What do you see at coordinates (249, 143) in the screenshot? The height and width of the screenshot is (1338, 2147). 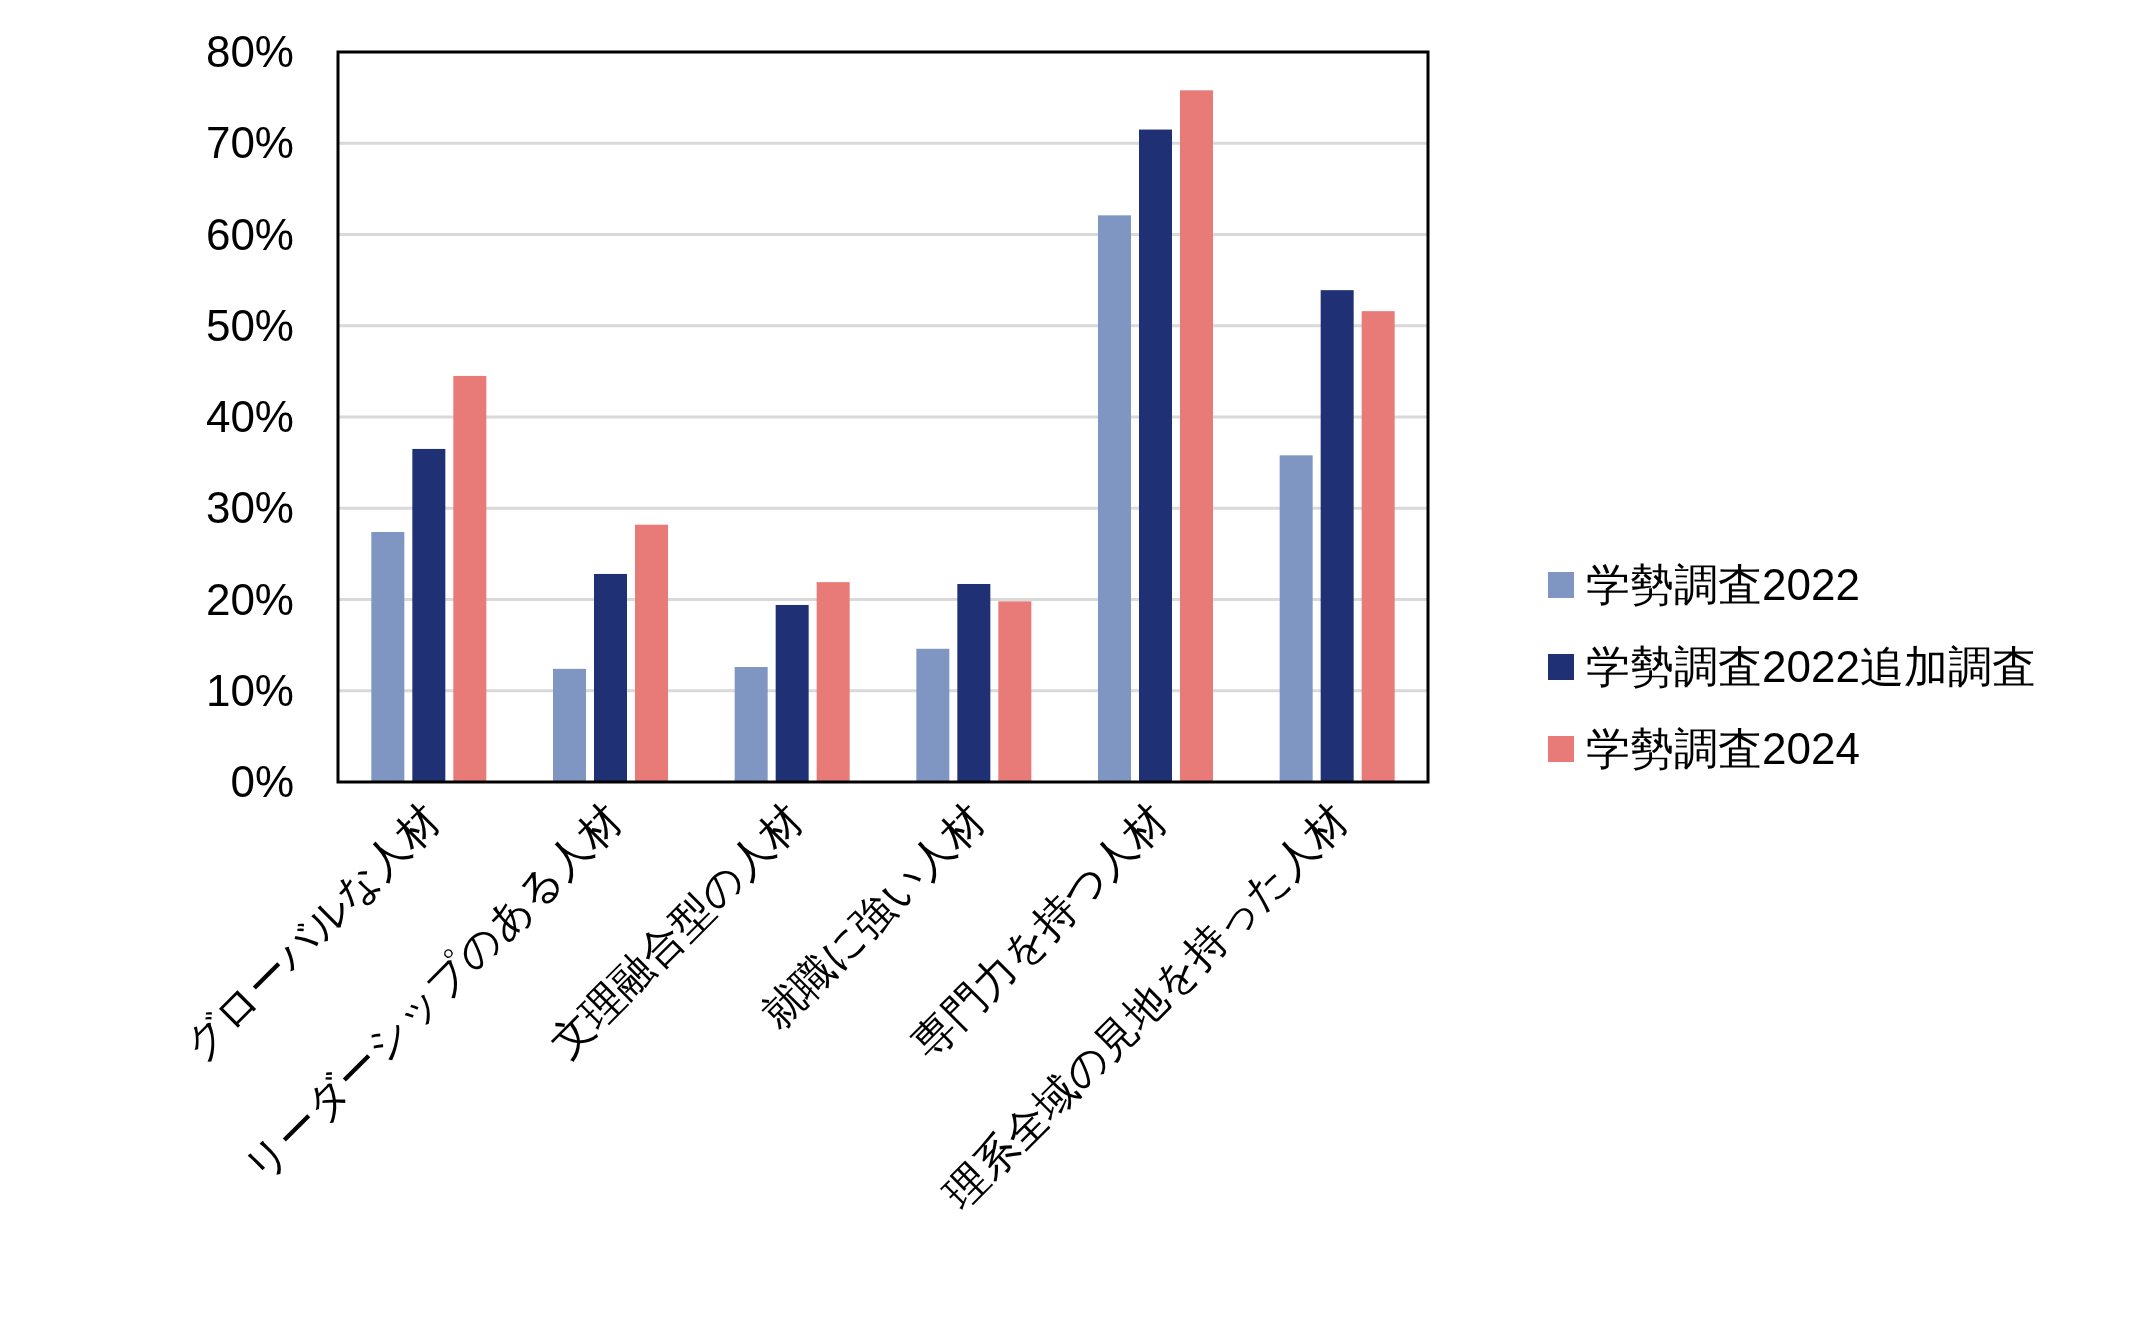 I see `y-tick-label: 70%` at bounding box center [249, 143].